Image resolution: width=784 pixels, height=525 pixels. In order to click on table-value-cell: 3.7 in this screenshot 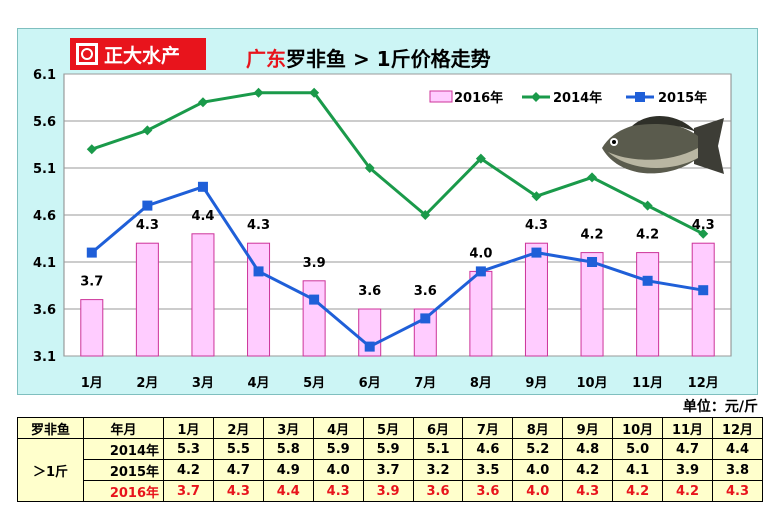, I will do `click(188, 491)`.